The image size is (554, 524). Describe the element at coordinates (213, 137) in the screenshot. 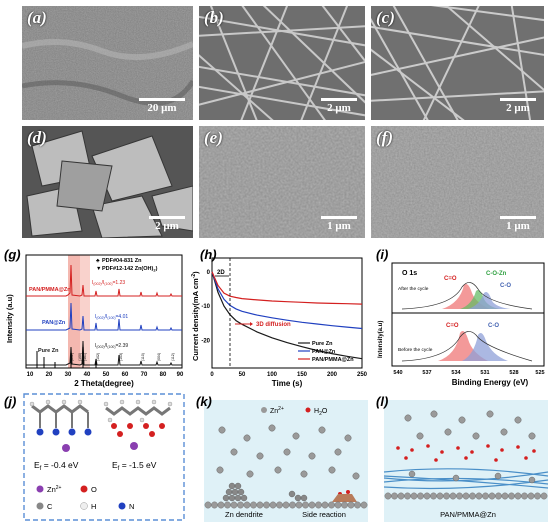

I see `panel-e-label: (e)` at that location.